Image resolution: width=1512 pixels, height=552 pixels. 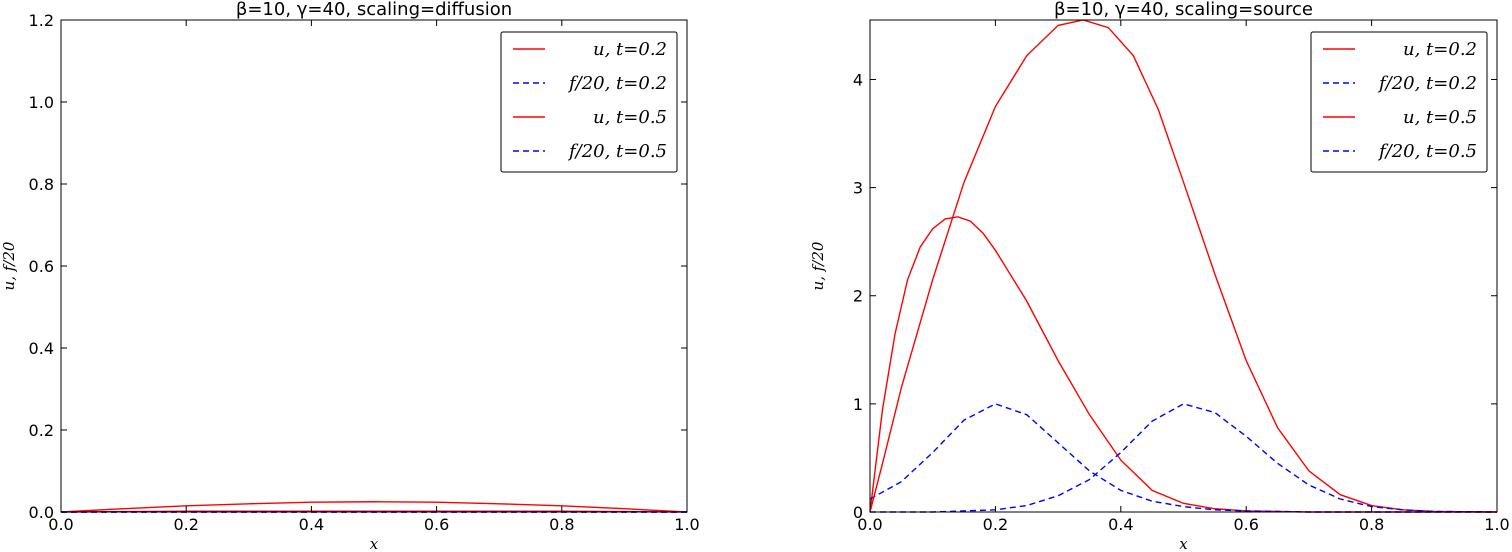 I want to click on y-tick-label: 0.8, so click(x=41, y=184).